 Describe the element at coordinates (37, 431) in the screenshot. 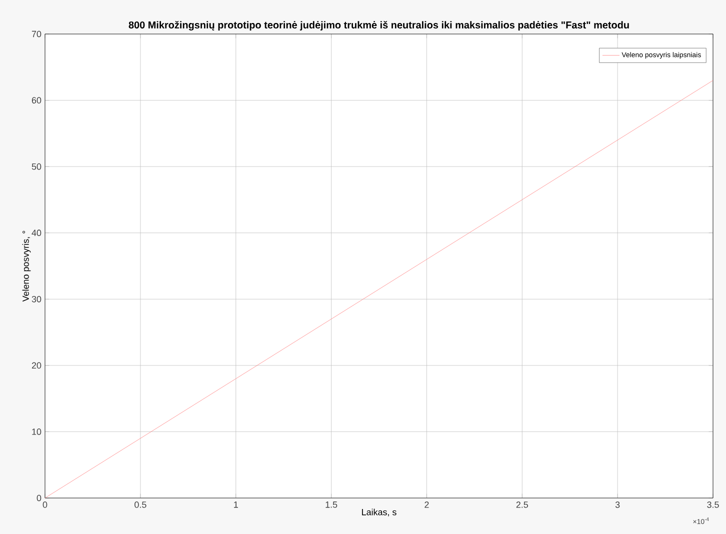

I see `y-tick-label: 10` at that location.